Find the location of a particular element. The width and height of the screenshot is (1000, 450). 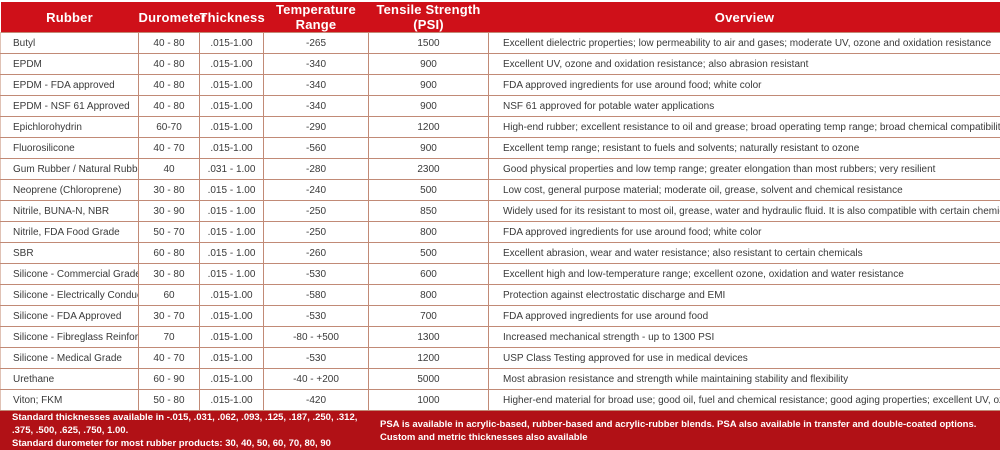

cell-temperature-range: -260 is located at coordinates (316, 253).